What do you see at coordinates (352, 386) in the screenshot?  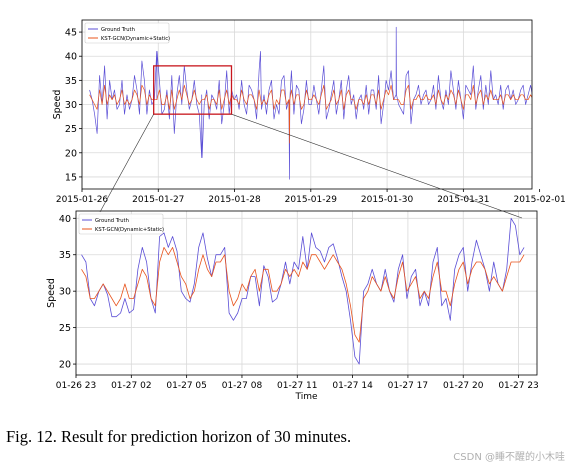 I see `x-tick-label: 01-27 14` at bounding box center [352, 386].